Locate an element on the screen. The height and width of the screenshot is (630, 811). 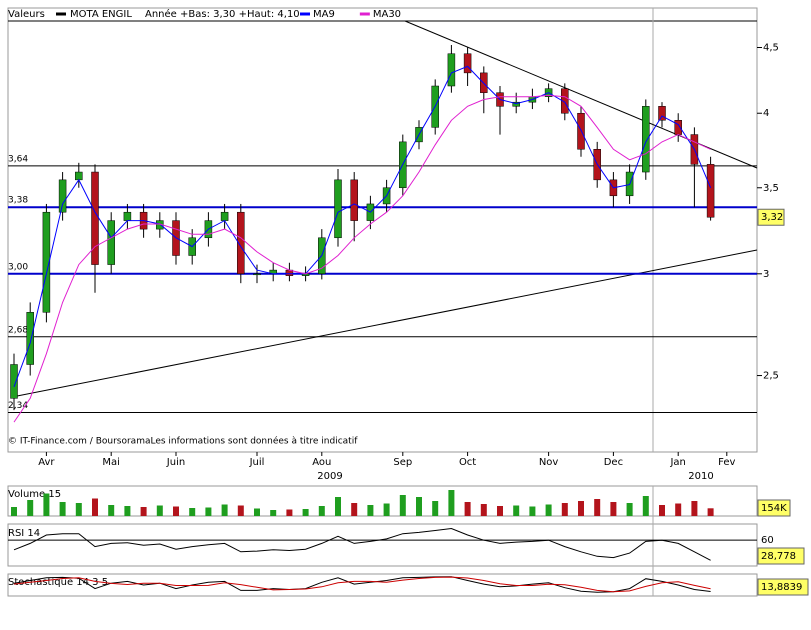
year-label: 2009 is located at coordinates (329, 476).